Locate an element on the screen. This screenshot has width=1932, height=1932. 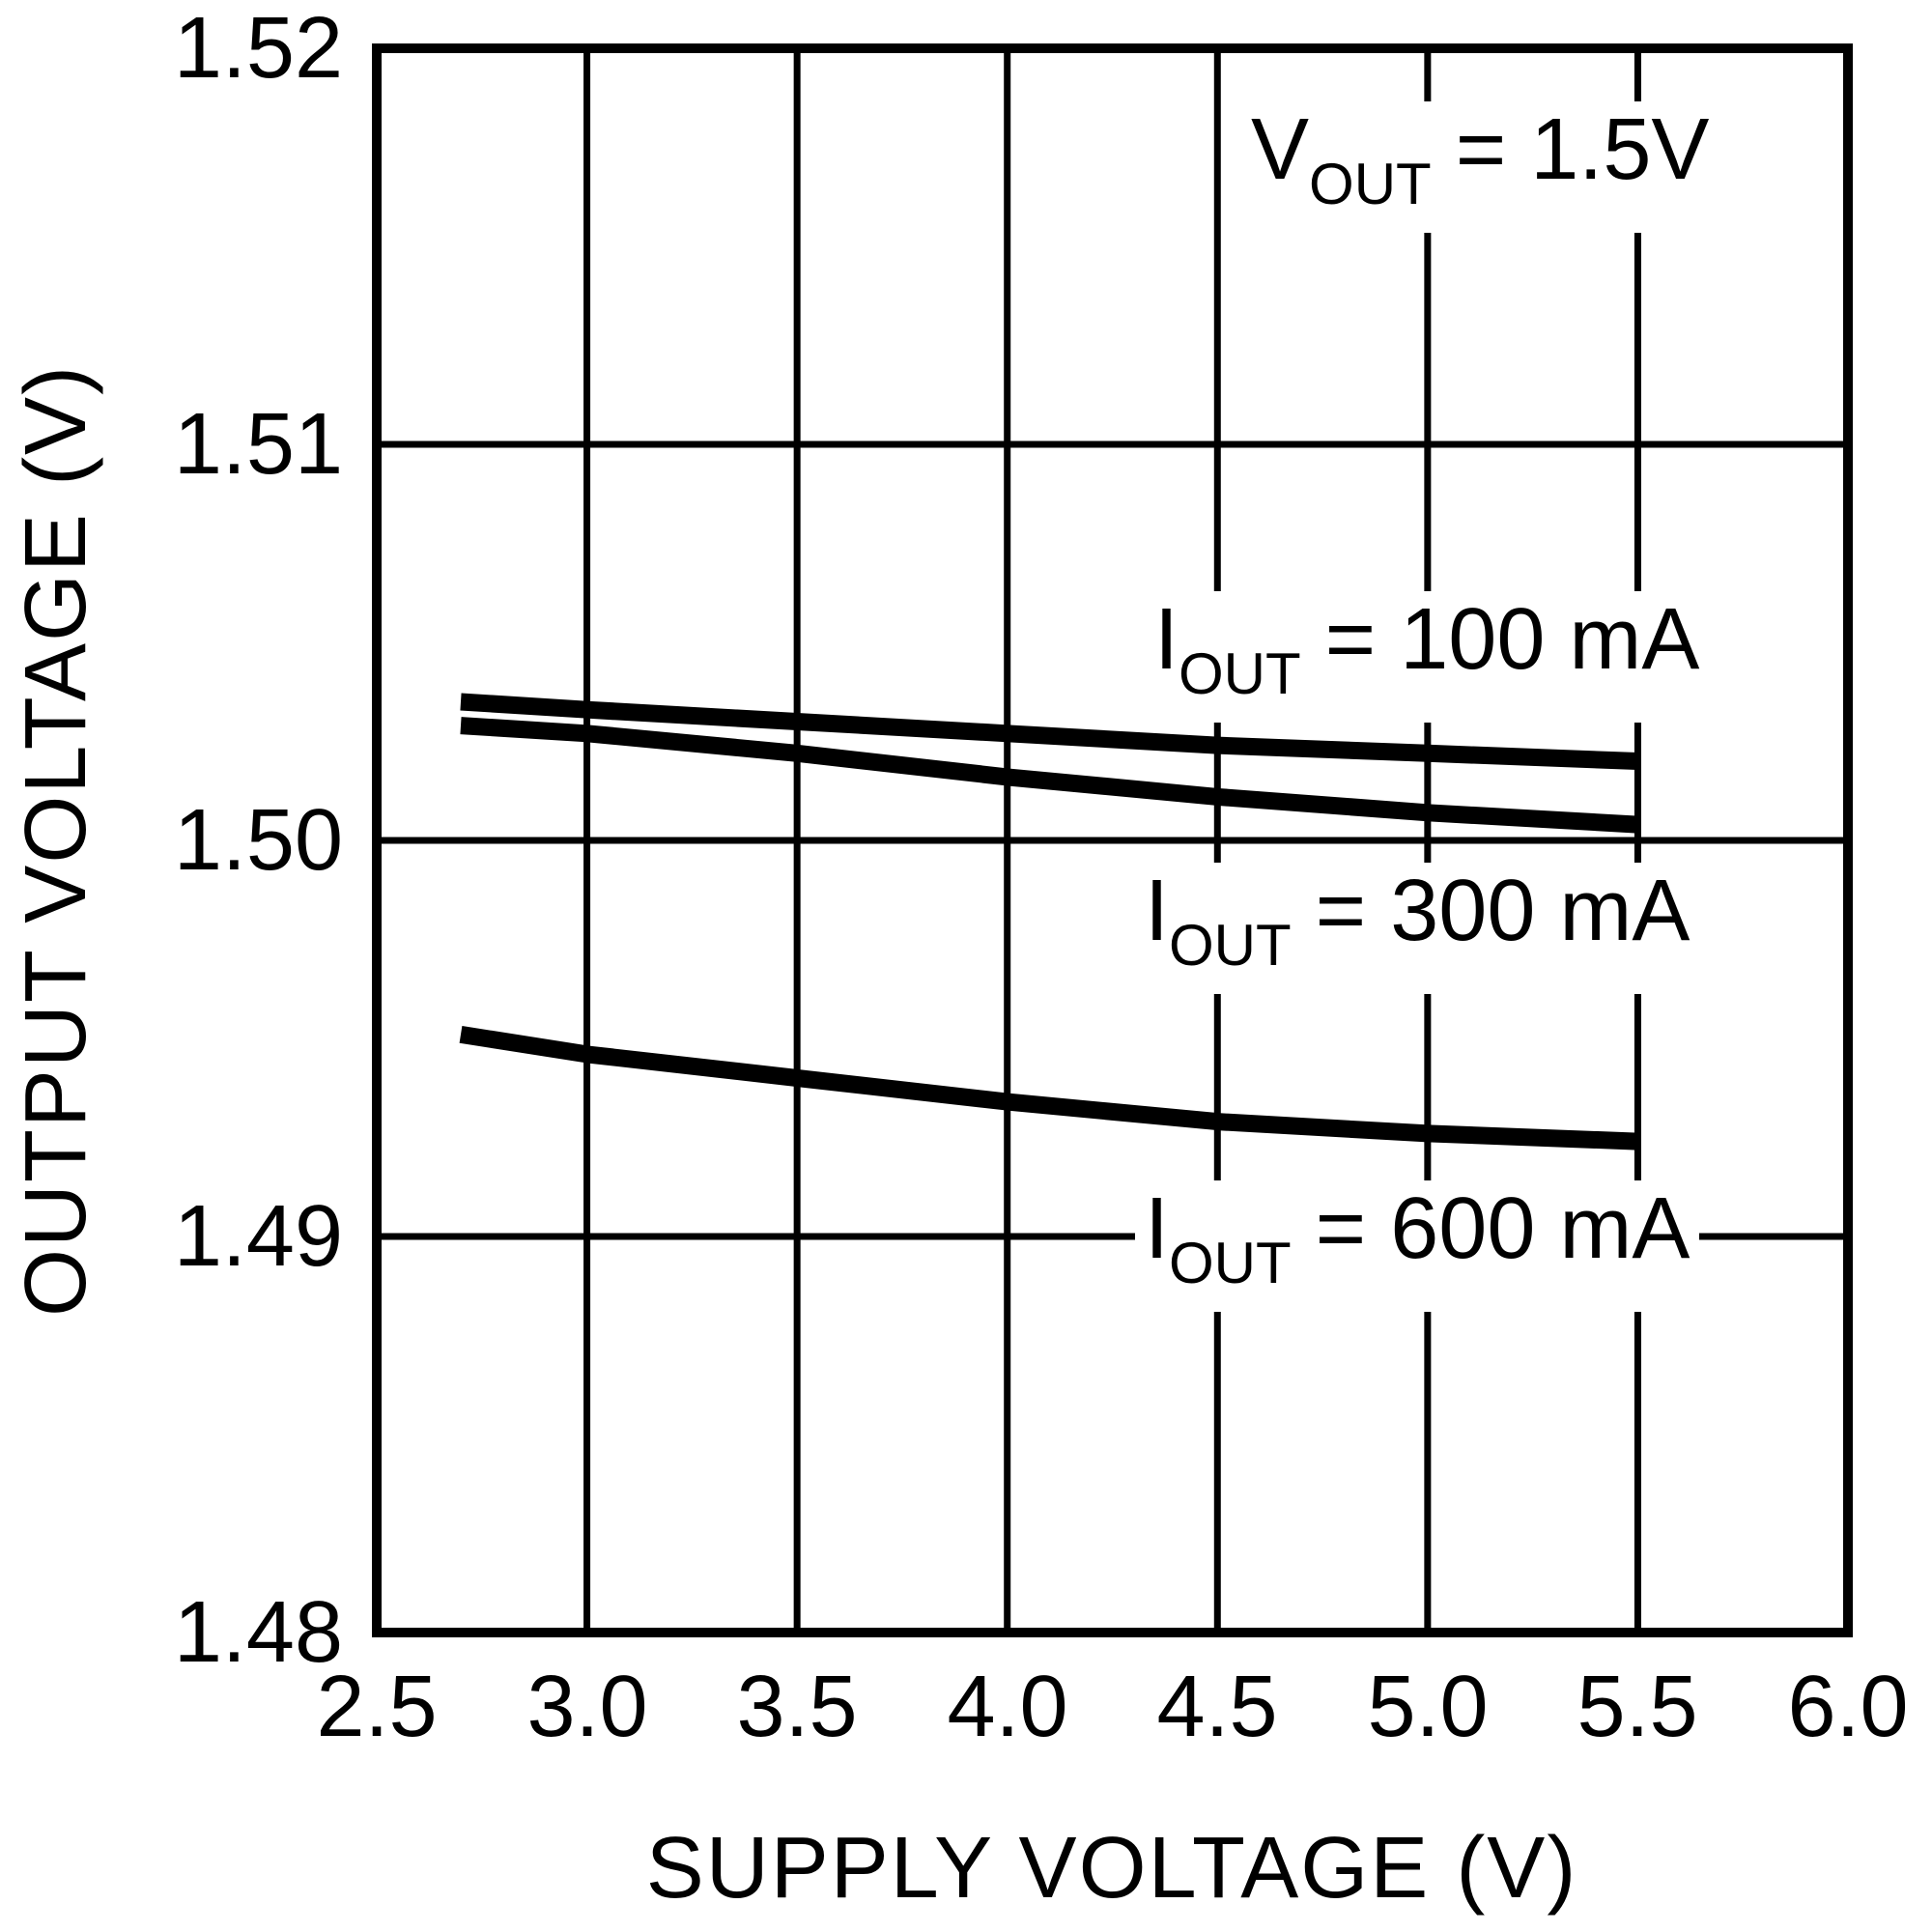
y-tick-label: 1.50 is located at coordinates (258, 840).